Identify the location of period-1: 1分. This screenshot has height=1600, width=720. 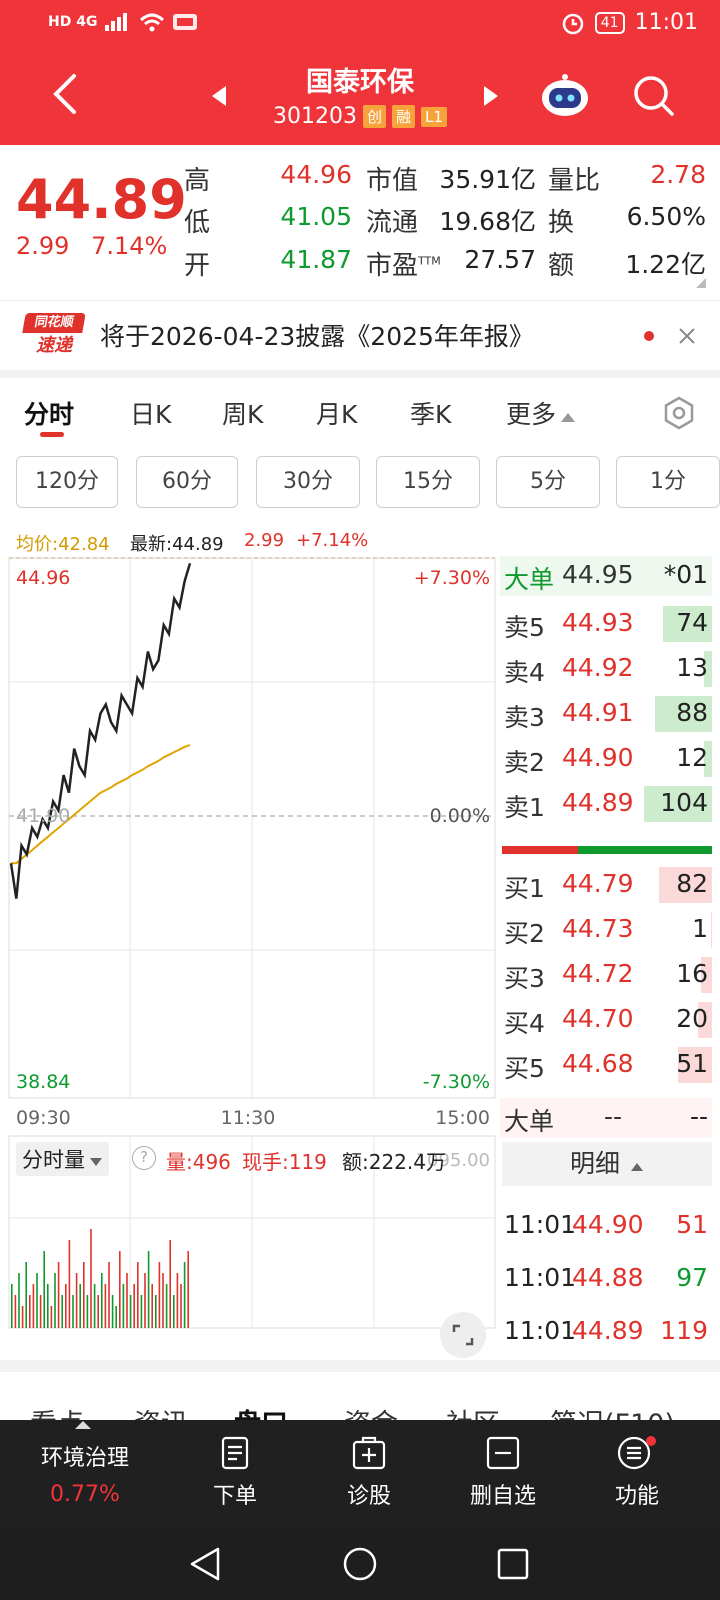
(668, 482).